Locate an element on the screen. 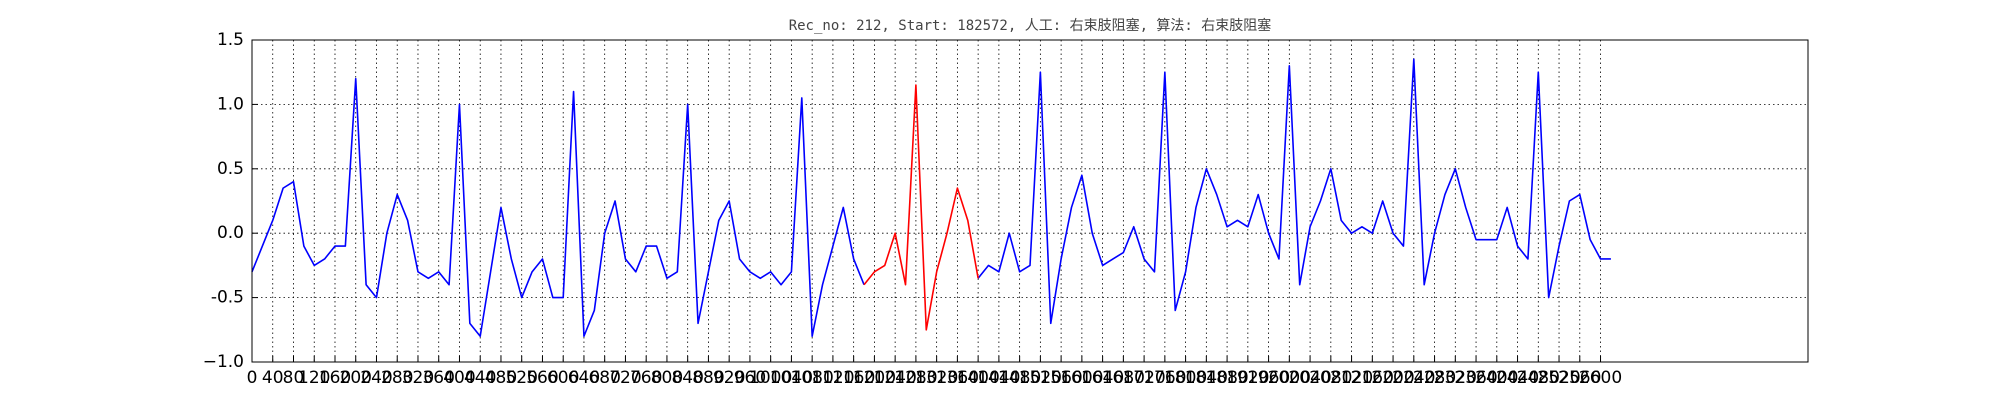 Image resolution: width=2000 pixels, height=400 pixels. x-tick-label: 1520 is located at coordinates (1040, 378).